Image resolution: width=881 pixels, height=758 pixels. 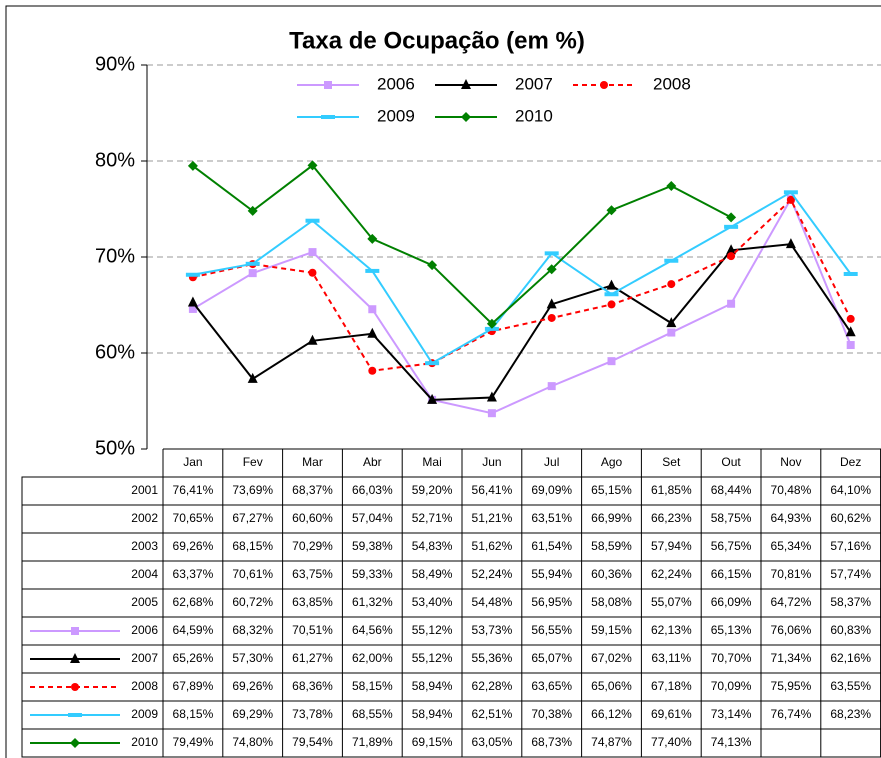 I want to click on legend-label: 2009, so click(x=396, y=115).